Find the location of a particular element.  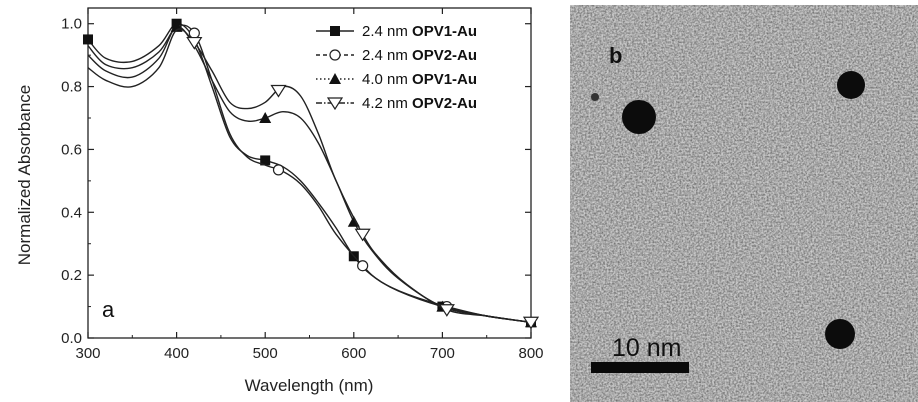

legend-label: 4.0 nm OPV1-Au is located at coordinates (419, 79).